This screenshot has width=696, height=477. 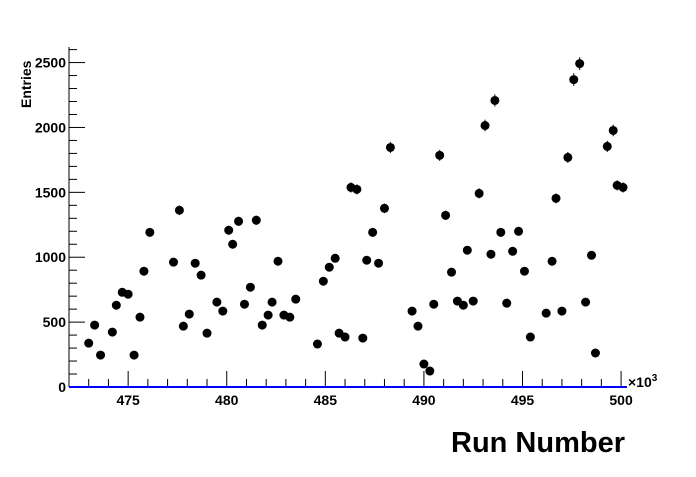 I want to click on y-tick-label: 2500, so click(x=50, y=63).